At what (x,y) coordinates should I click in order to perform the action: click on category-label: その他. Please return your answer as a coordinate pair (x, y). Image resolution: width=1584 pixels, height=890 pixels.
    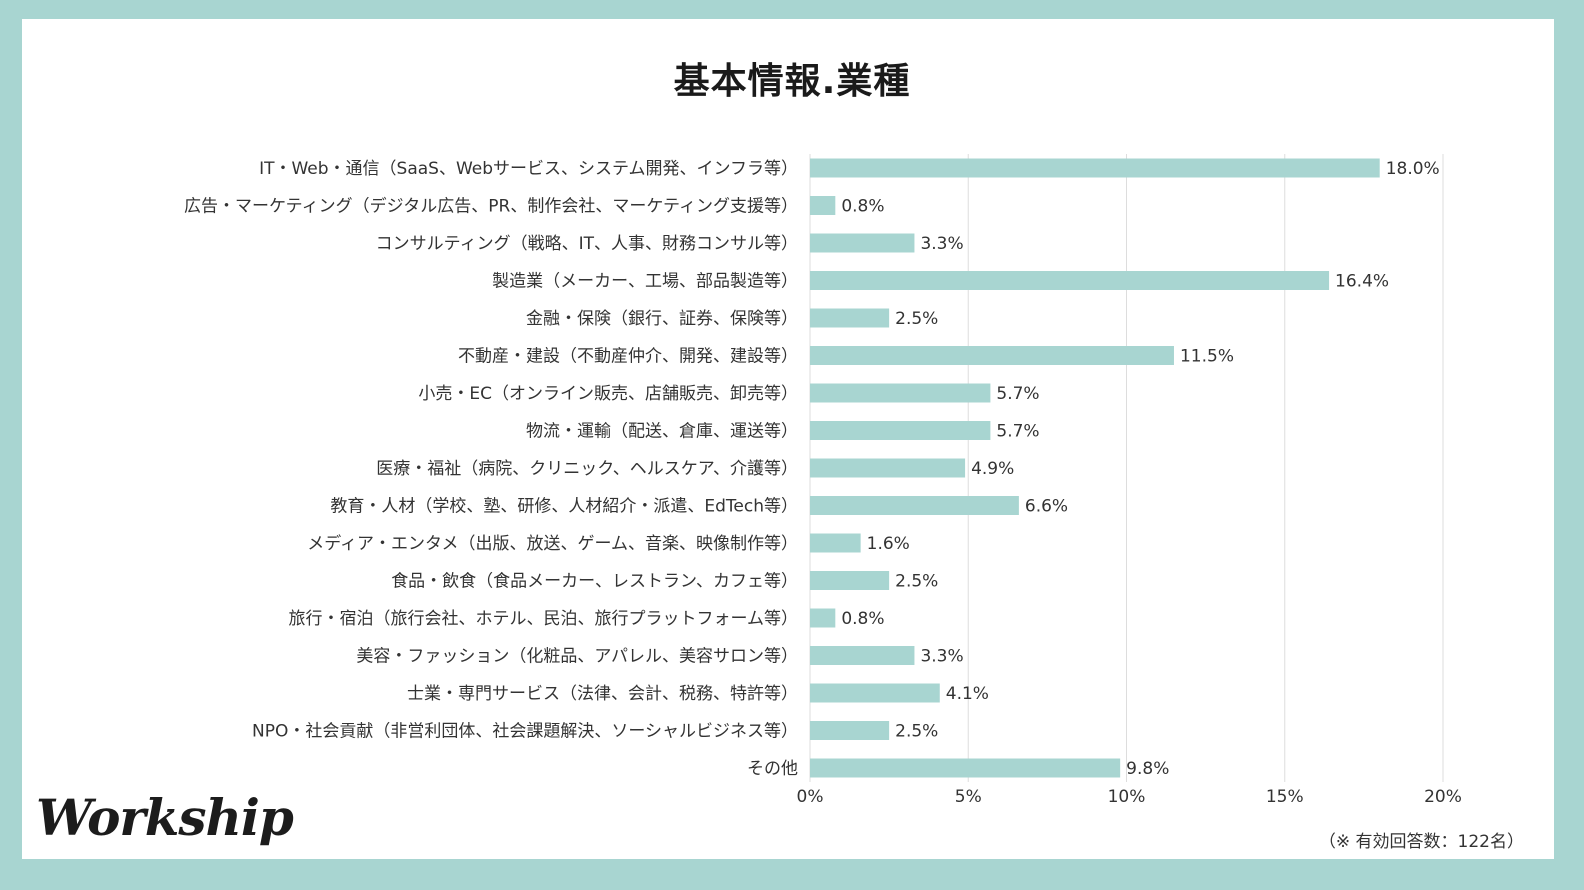
    Looking at the image, I should click on (772, 769).